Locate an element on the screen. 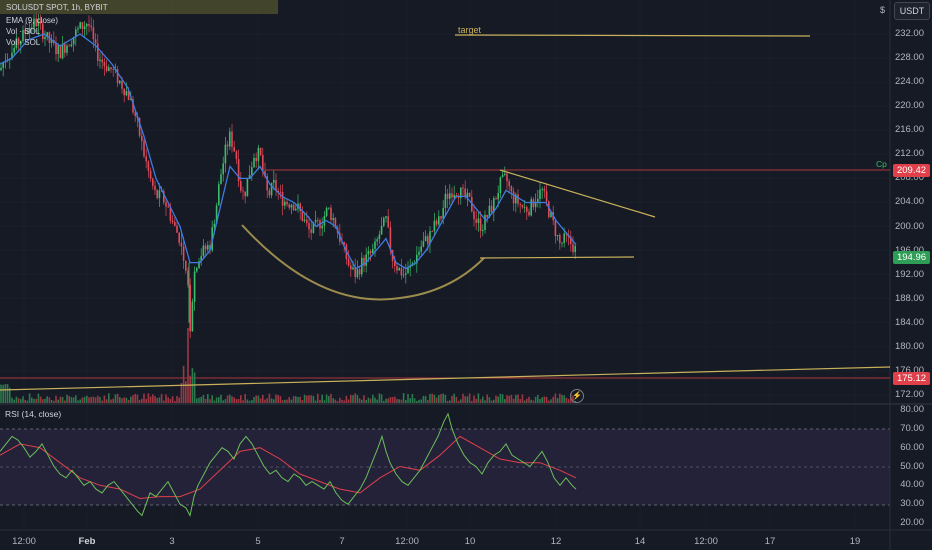 This screenshot has height=550, width=932. rsi-legend: RSI (14, close) is located at coordinates (33, 414).